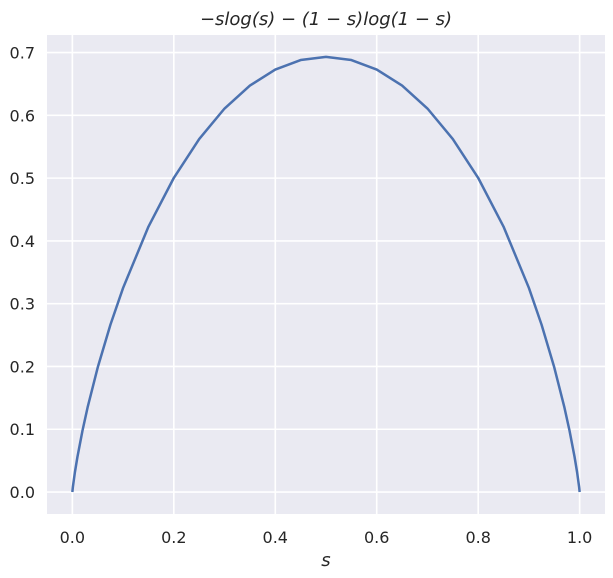 The image size is (613, 578). I want to click on y-tick-label: 0.0, so click(22, 492).